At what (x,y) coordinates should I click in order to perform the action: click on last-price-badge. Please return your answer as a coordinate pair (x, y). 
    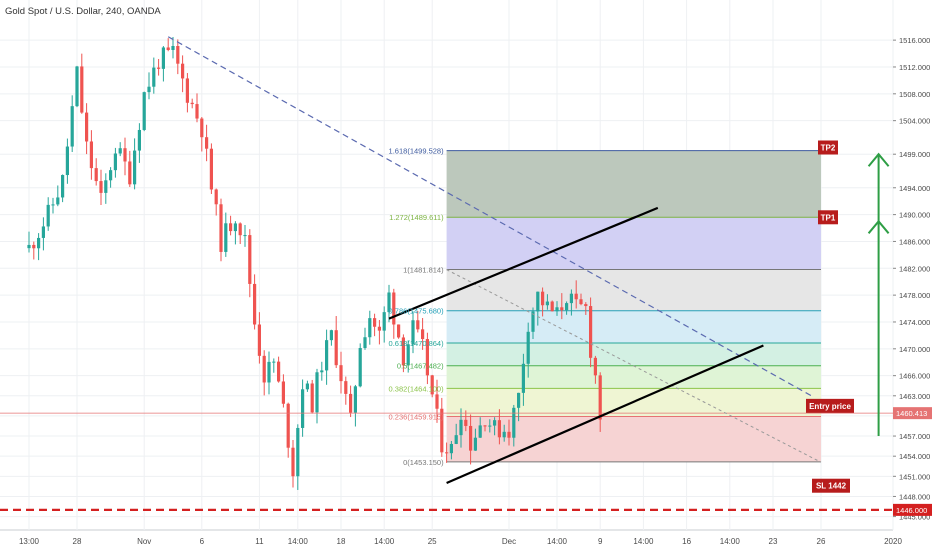
    Looking at the image, I should click on (912, 413).